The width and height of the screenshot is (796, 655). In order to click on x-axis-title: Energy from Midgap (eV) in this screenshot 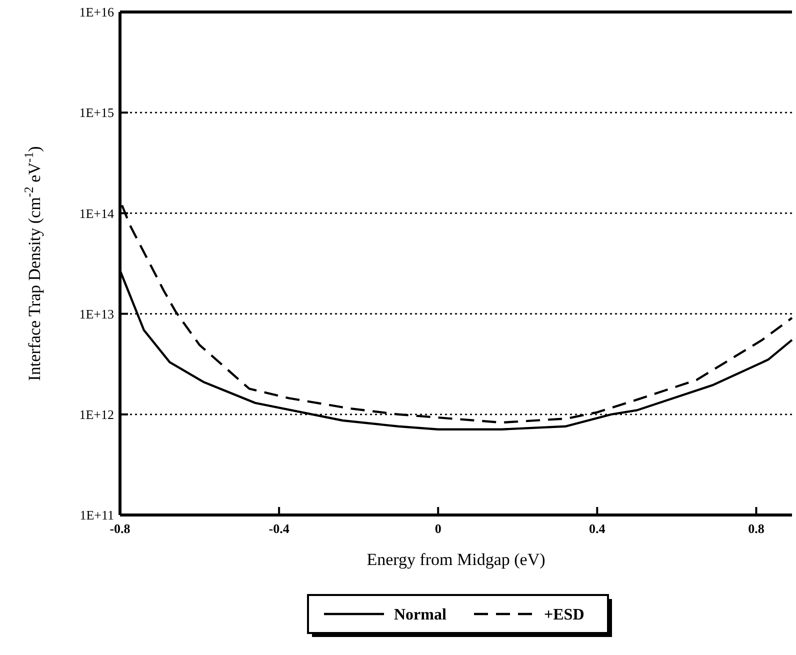, I will do `click(456, 559)`.